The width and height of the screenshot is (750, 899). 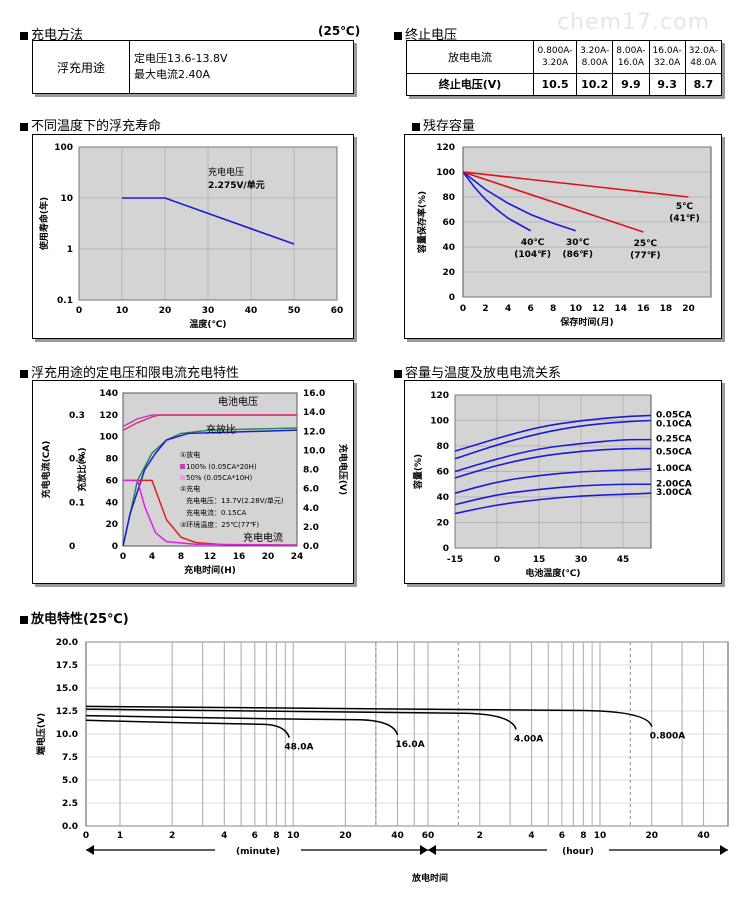 What do you see at coordinates (210, 557) in the screenshot?
I see `x-tick-label: 12` at bounding box center [210, 557].